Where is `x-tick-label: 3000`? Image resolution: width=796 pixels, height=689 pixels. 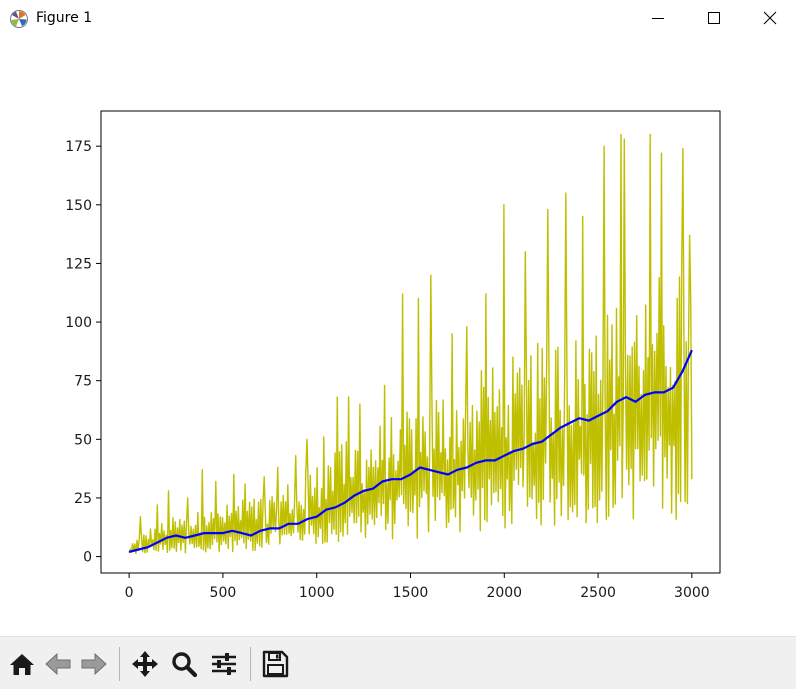
x-tick-label: 3000 is located at coordinates (692, 593).